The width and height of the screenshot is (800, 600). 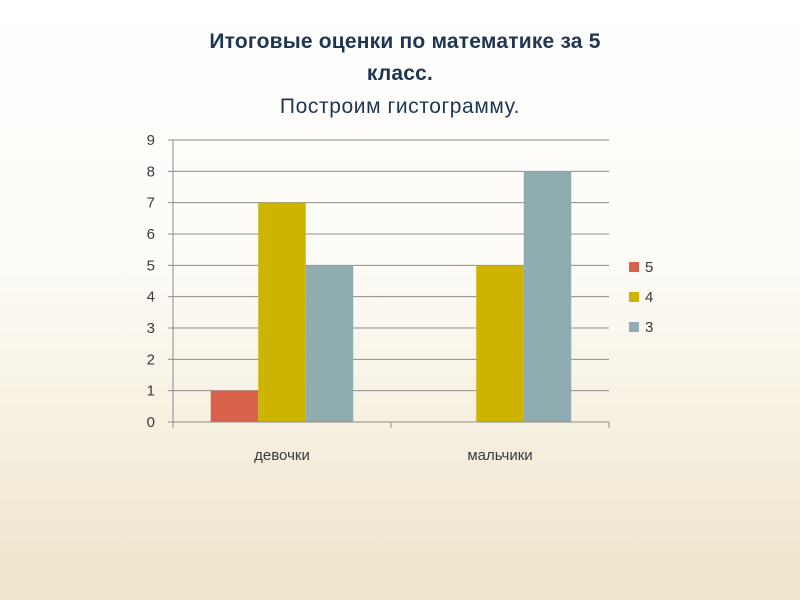 What do you see at coordinates (151, 265) in the screenshot?
I see `y-tick-label: 5` at bounding box center [151, 265].